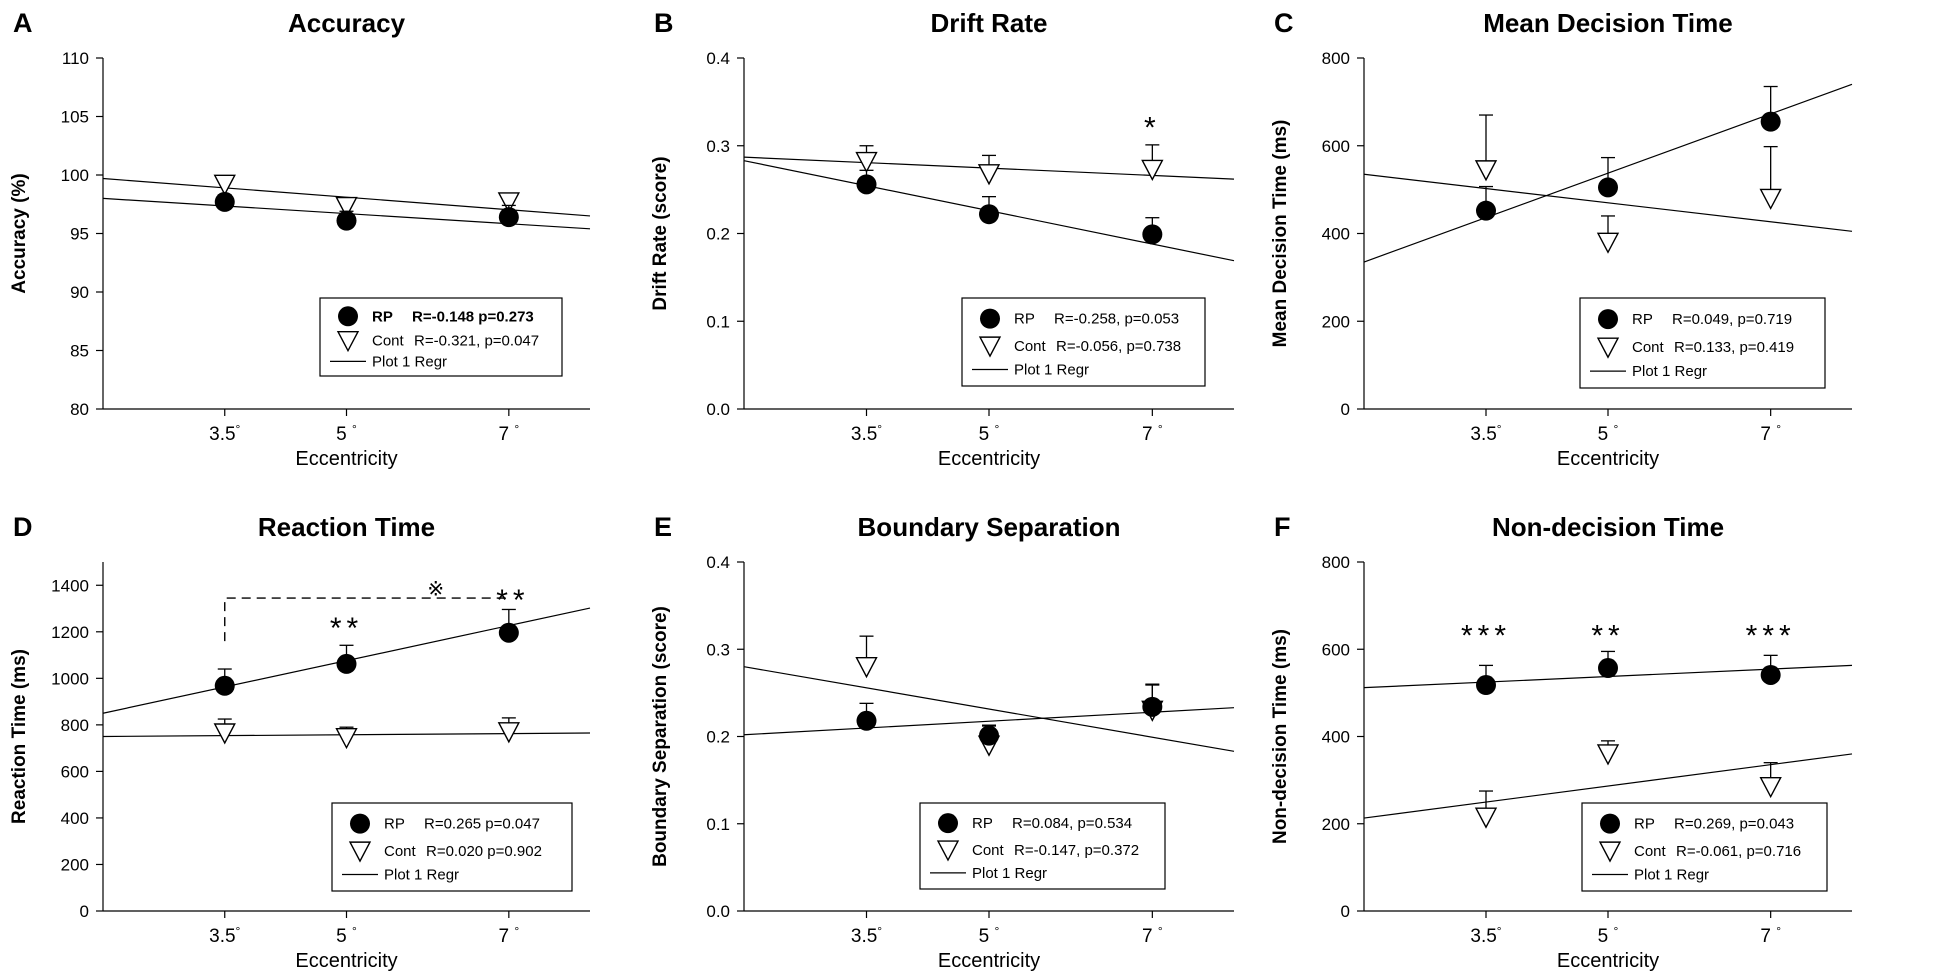 Image resolution: width=1950 pixels, height=979 pixels. What do you see at coordinates (989, 527) in the screenshot?
I see `chart-title: Boundary Separation` at bounding box center [989, 527].